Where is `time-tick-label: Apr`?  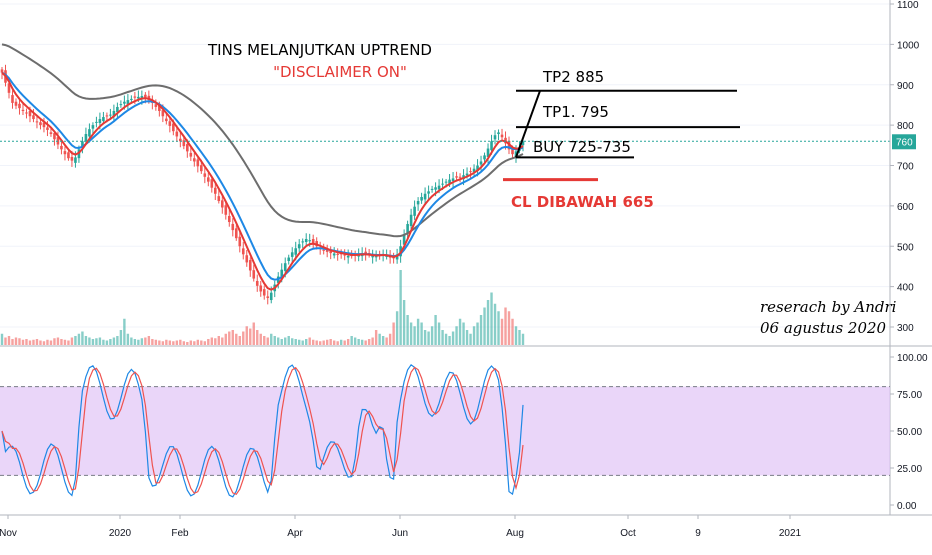 time-tick-label: Apr is located at coordinates (295, 533).